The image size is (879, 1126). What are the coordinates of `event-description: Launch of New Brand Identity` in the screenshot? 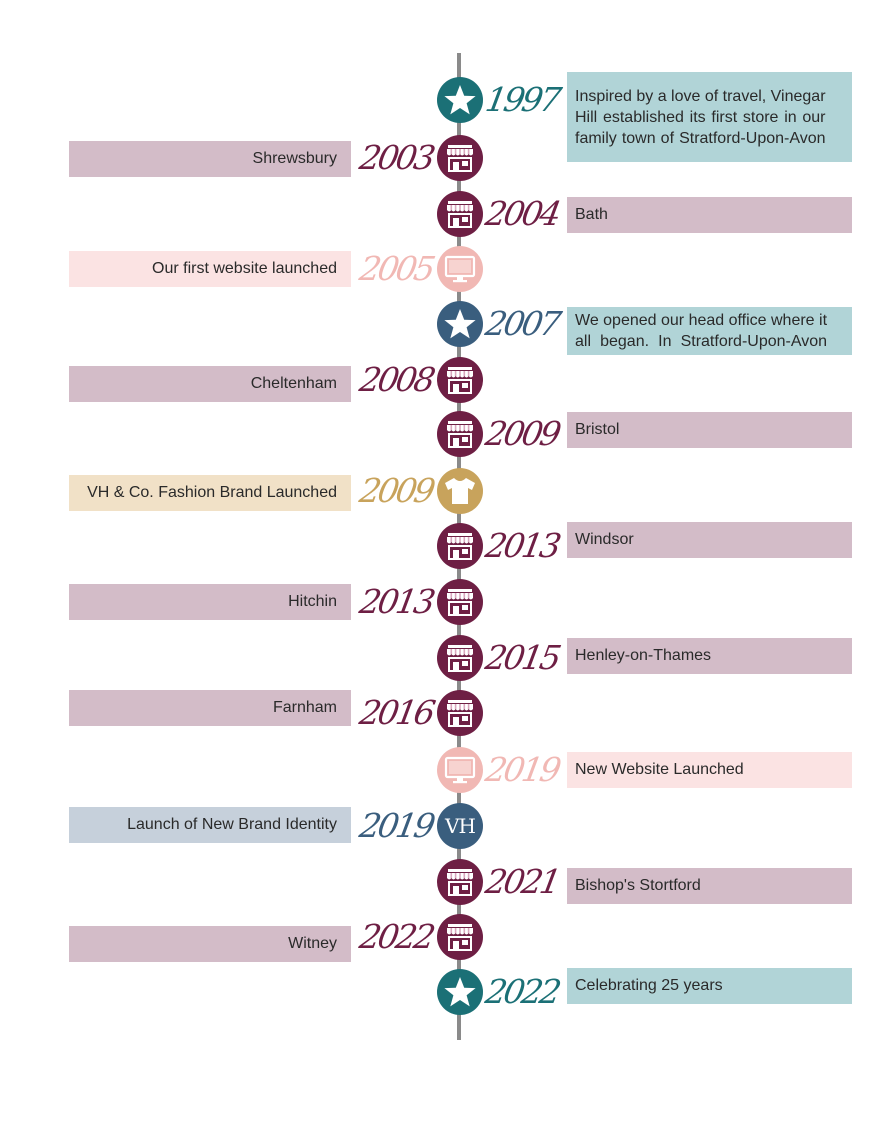 It's located at (210, 825).